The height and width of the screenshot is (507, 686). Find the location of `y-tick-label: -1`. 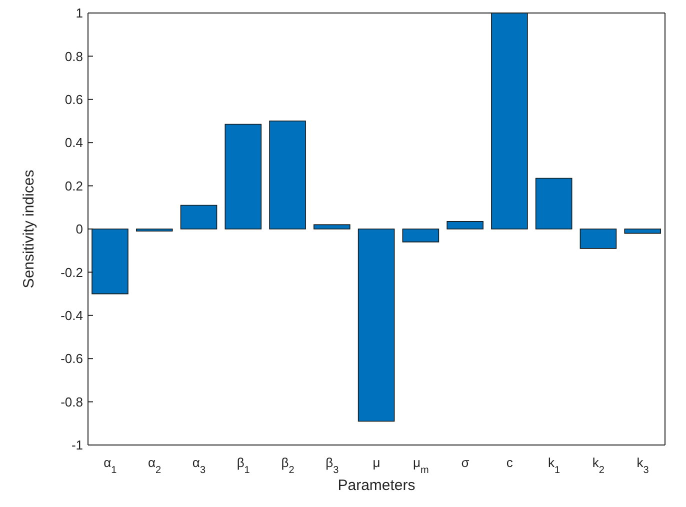

y-tick-label: -1 is located at coordinates (77, 445).